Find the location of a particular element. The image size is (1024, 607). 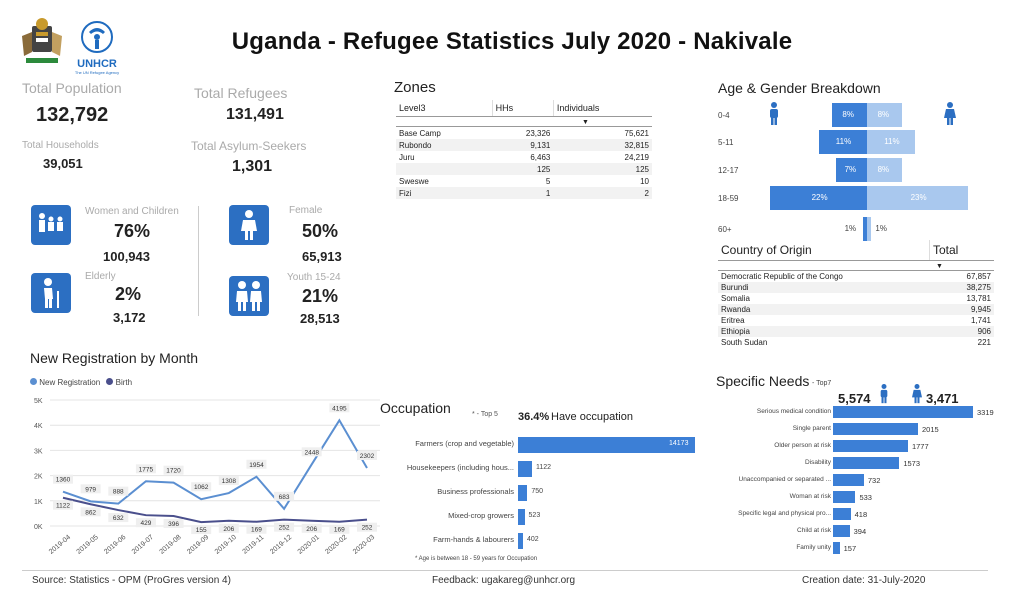

zones-cell: Fizi is located at coordinates (405, 193).